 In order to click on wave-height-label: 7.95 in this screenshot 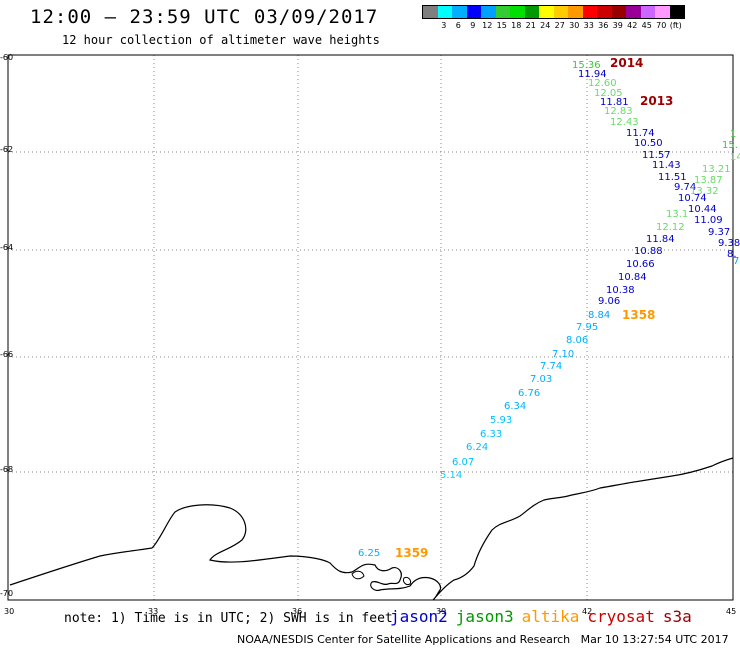, I will do `click(587, 327)`.